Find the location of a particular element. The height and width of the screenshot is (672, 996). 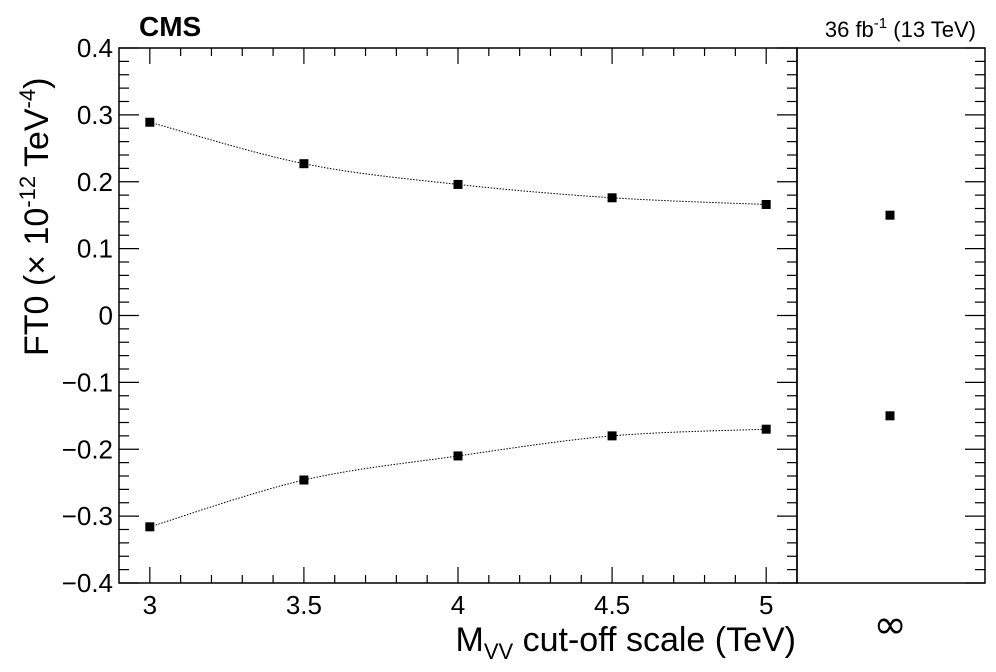

x-axis-title: MVV cut-off scale (TeV) is located at coordinates (626, 642).